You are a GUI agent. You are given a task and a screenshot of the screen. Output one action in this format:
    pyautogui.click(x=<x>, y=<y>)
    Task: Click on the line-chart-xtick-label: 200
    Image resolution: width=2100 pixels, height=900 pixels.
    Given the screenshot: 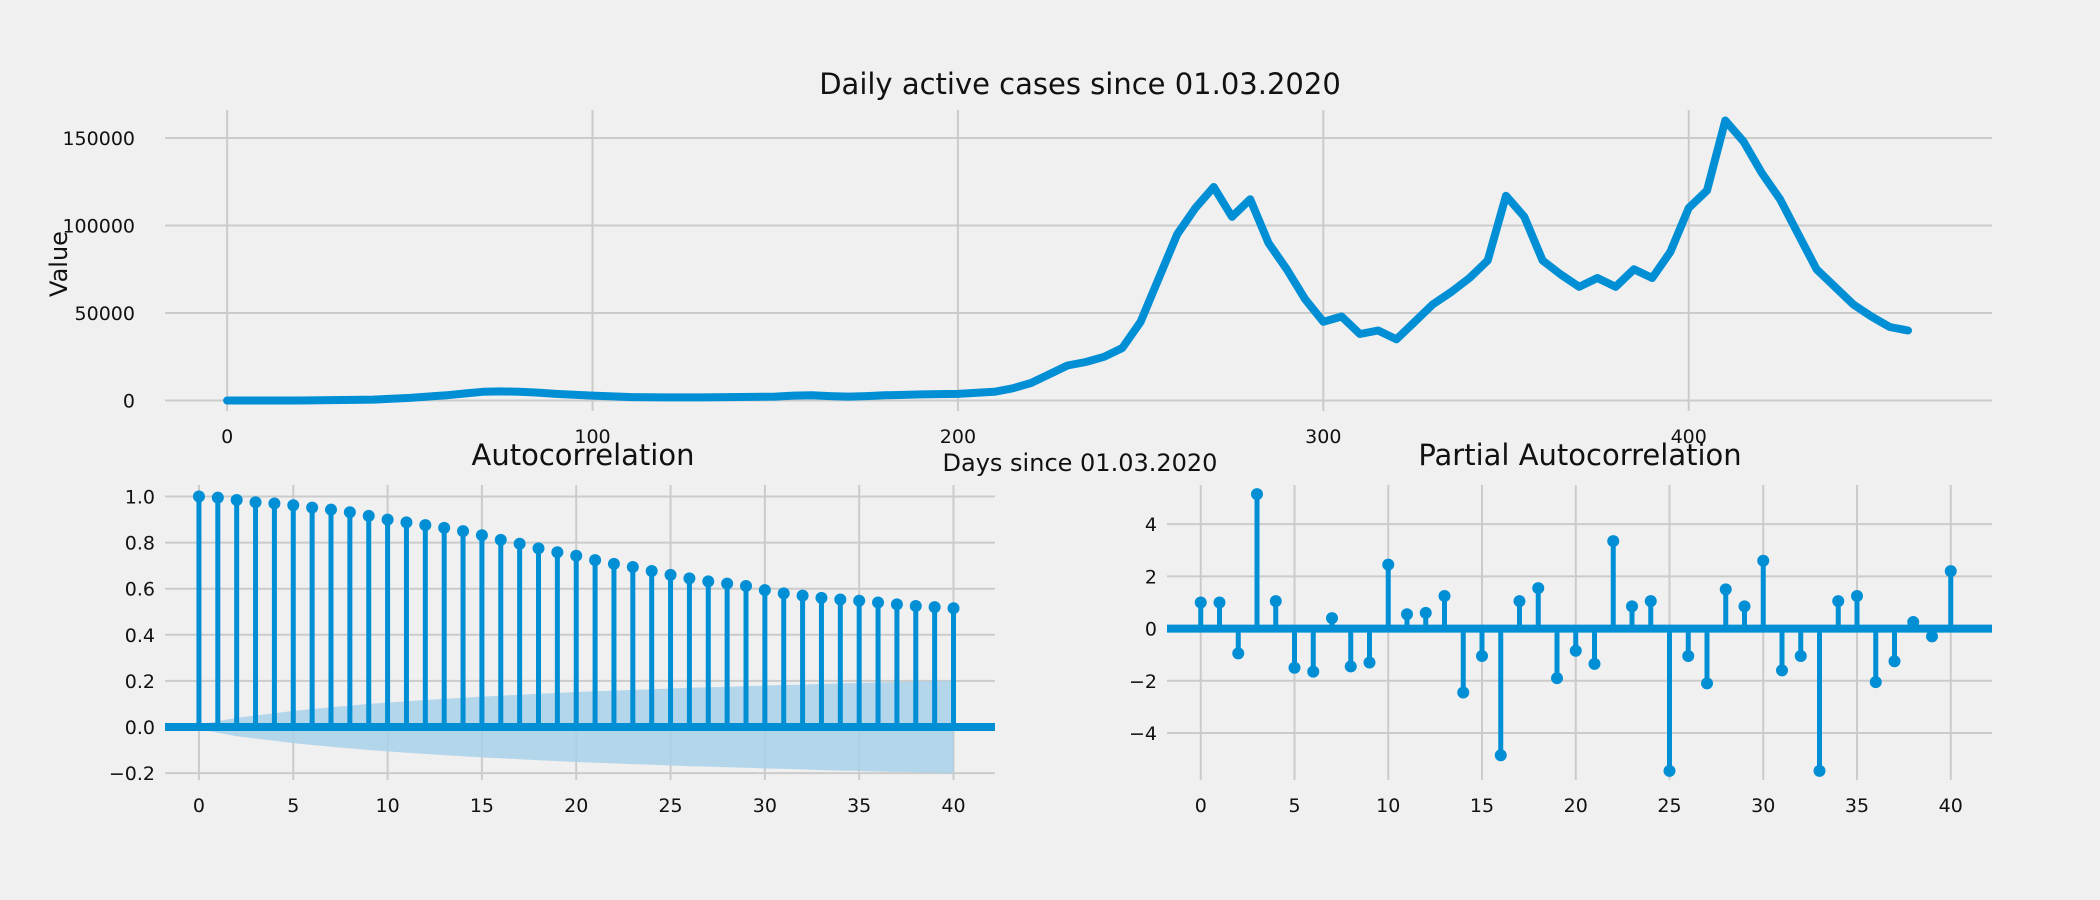 What is the action you would take?
    pyautogui.click(x=958, y=437)
    